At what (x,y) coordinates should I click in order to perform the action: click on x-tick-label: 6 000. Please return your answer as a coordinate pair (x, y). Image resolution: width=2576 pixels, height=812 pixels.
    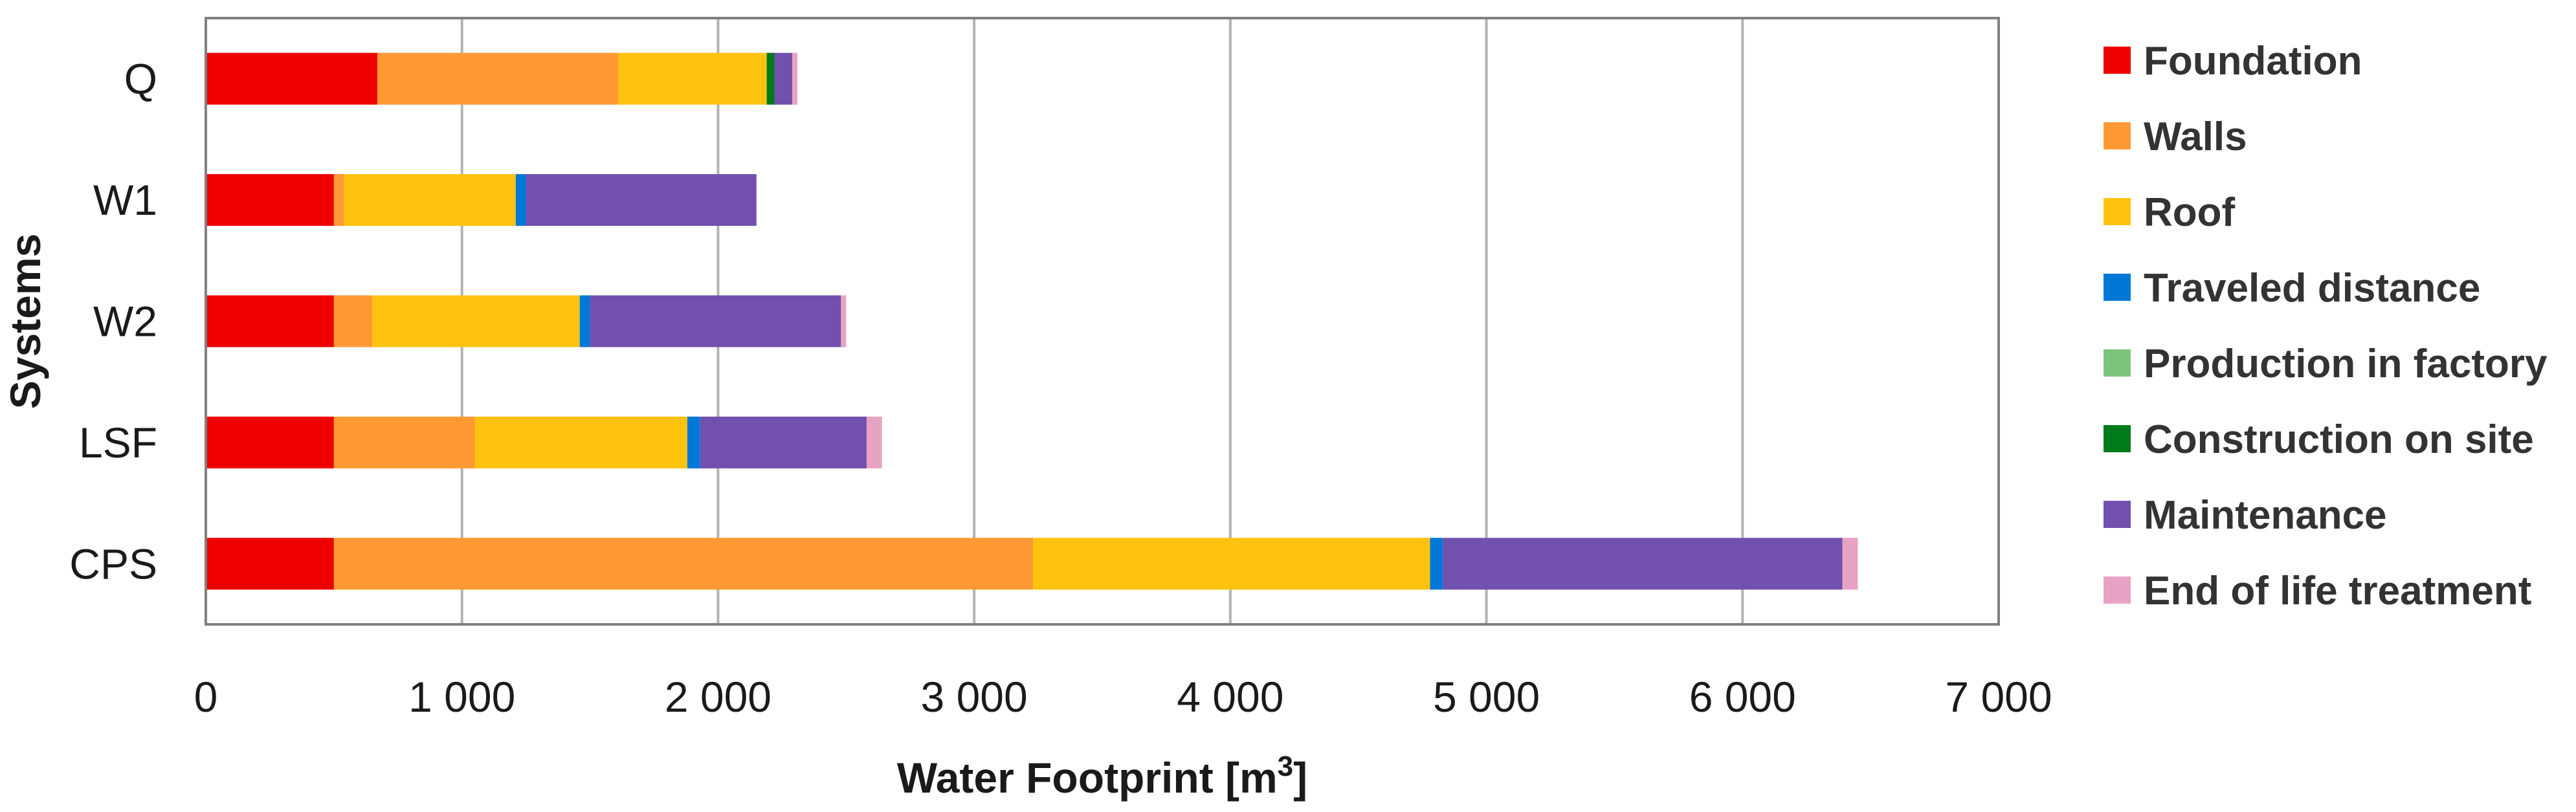
    Looking at the image, I should click on (1742, 697).